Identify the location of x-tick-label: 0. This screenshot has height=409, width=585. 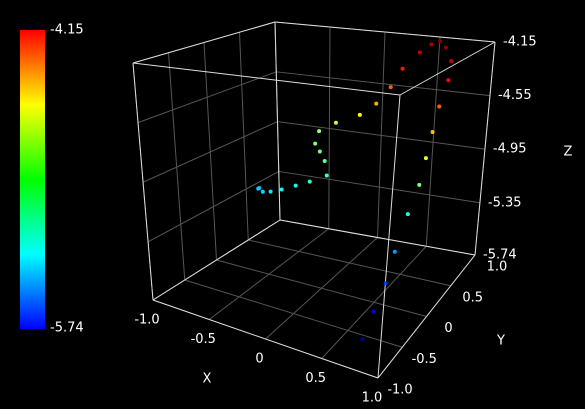
(259, 359).